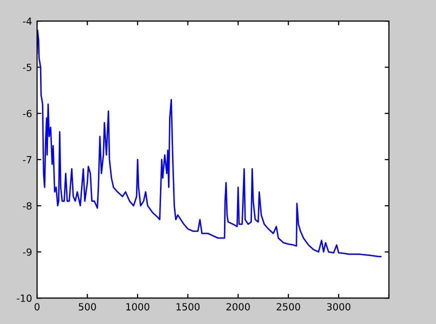  I want to click on y-tick-label: -8, so click(27, 206).